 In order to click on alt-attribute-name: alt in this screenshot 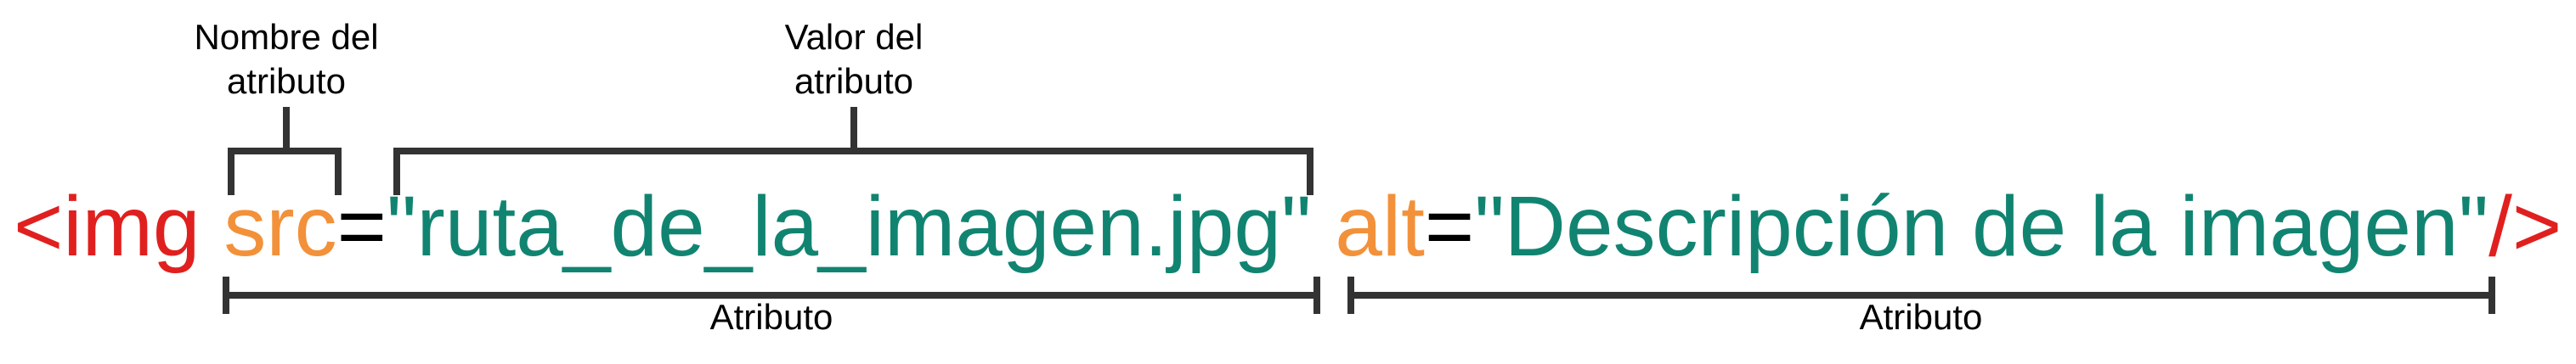, I will do `click(1380, 226)`.